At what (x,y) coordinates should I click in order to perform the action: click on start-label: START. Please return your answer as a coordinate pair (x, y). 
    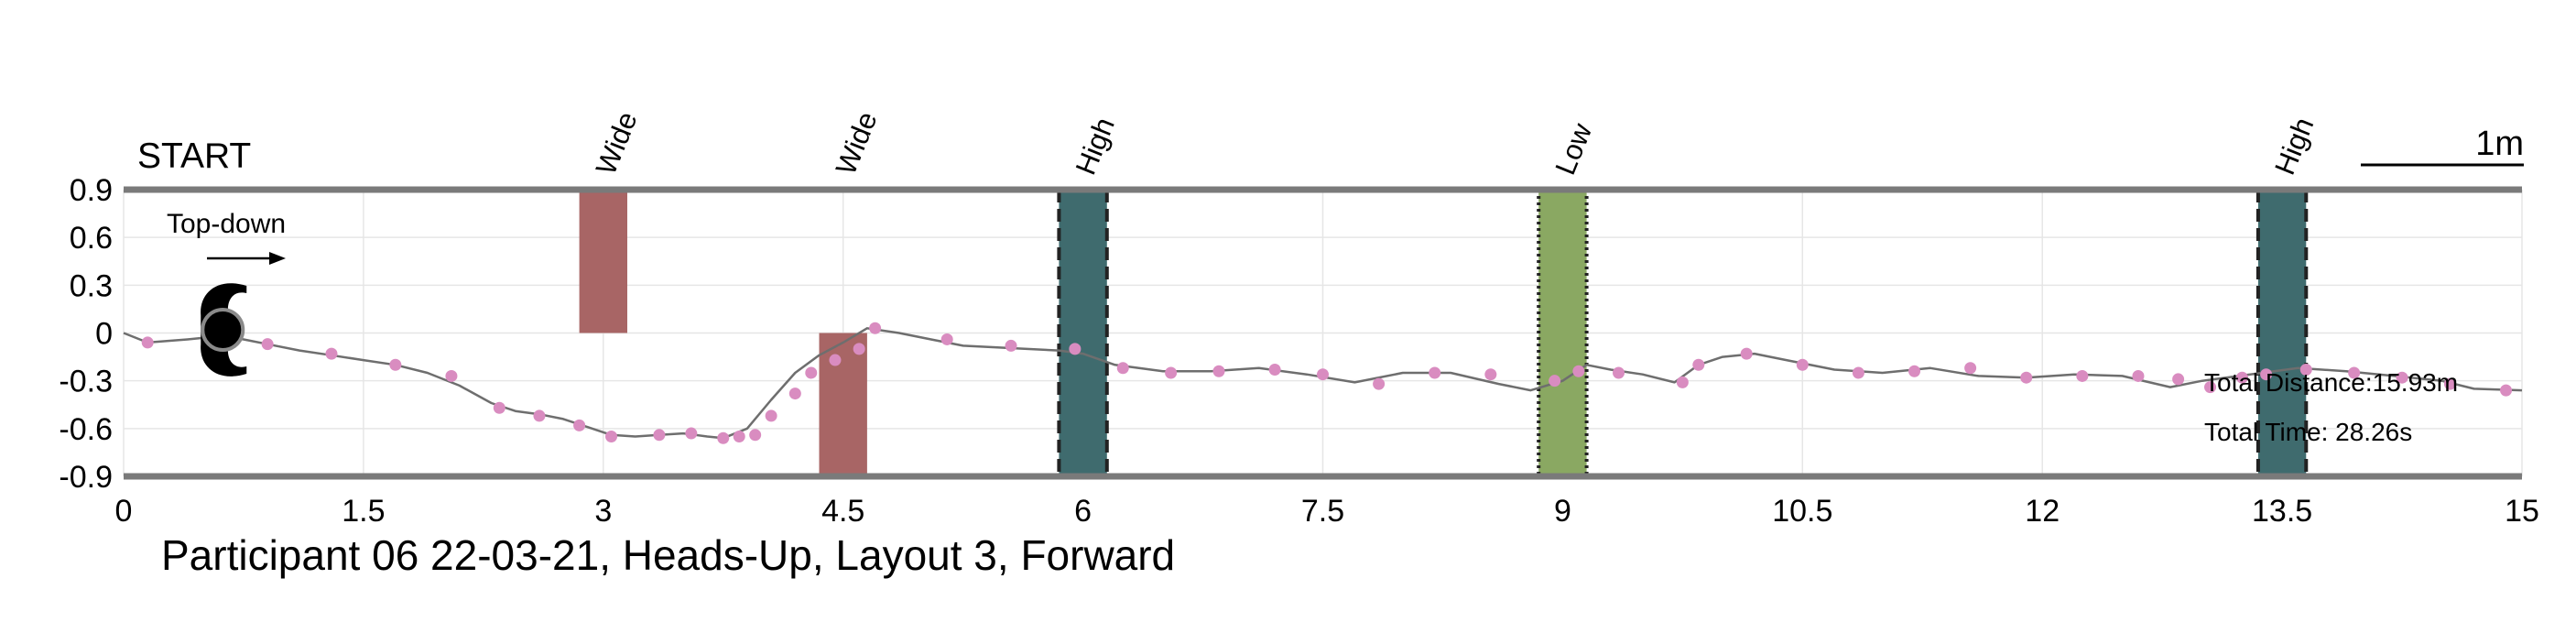
    Looking at the image, I should click on (194, 156).